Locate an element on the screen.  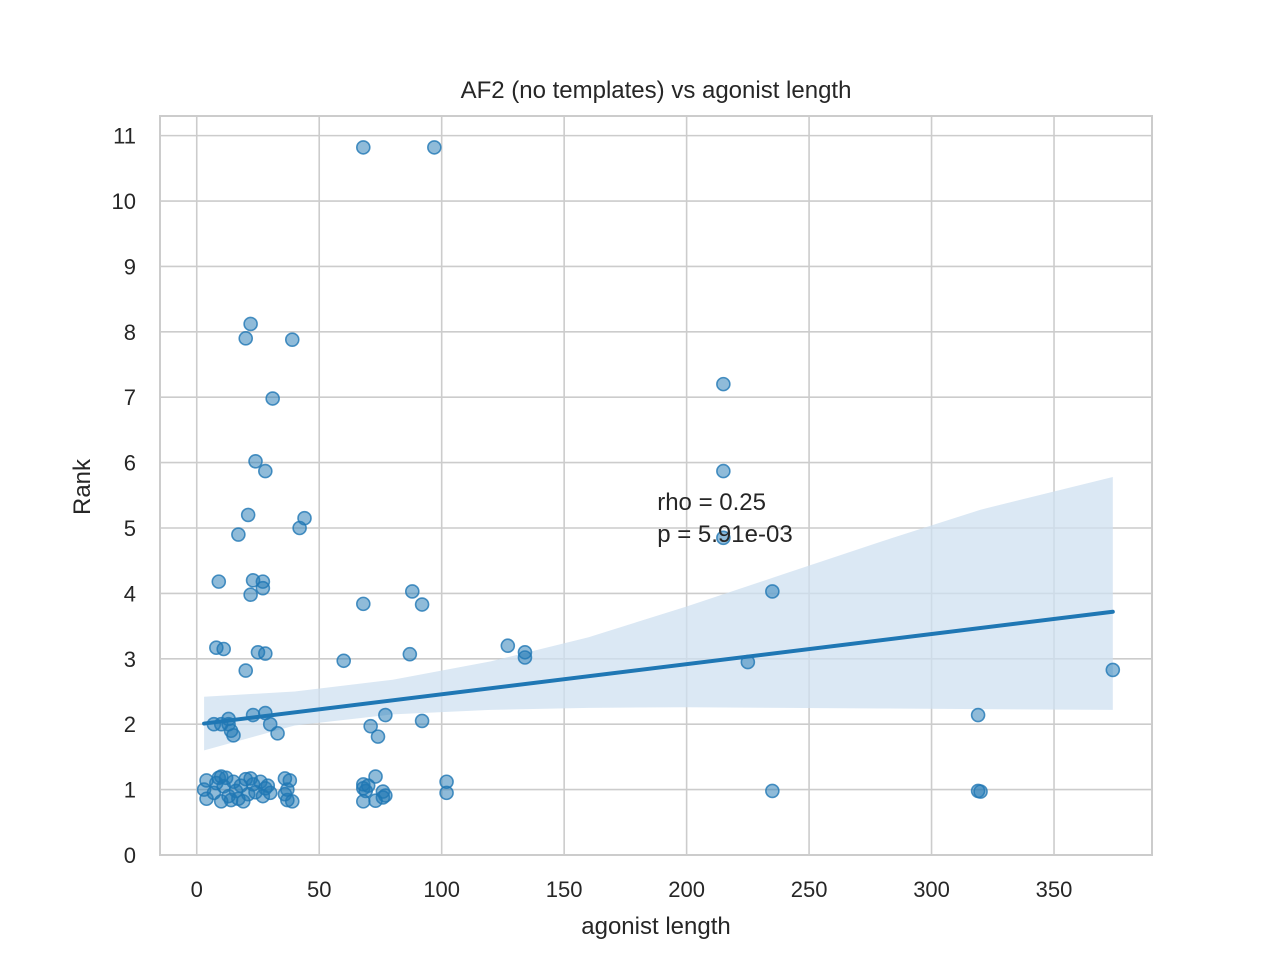
rho-annotation: rho = 0.25 is located at coordinates (711, 502).